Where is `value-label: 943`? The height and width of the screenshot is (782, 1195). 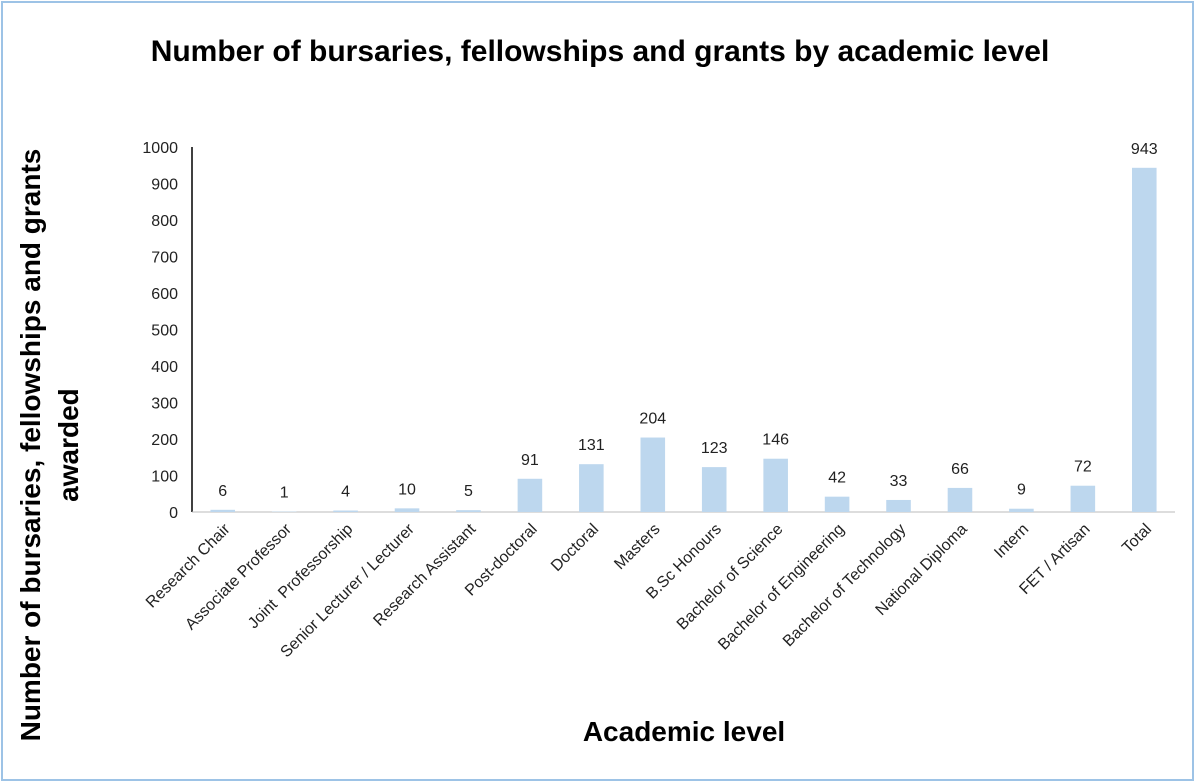
value-label: 943 is located at coordinates (1144, 149).